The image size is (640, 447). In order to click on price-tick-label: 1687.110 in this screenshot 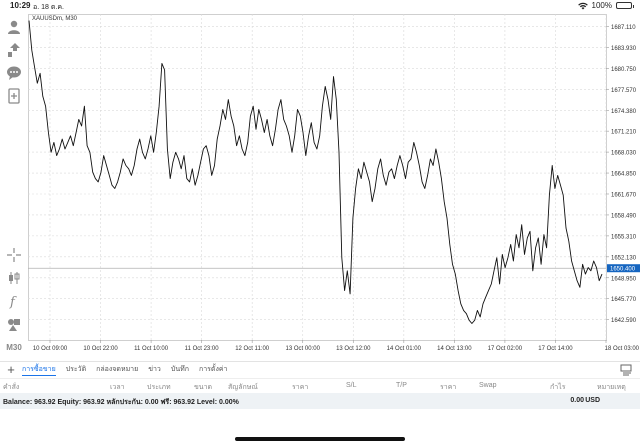, I will do `click(623, 28)`.